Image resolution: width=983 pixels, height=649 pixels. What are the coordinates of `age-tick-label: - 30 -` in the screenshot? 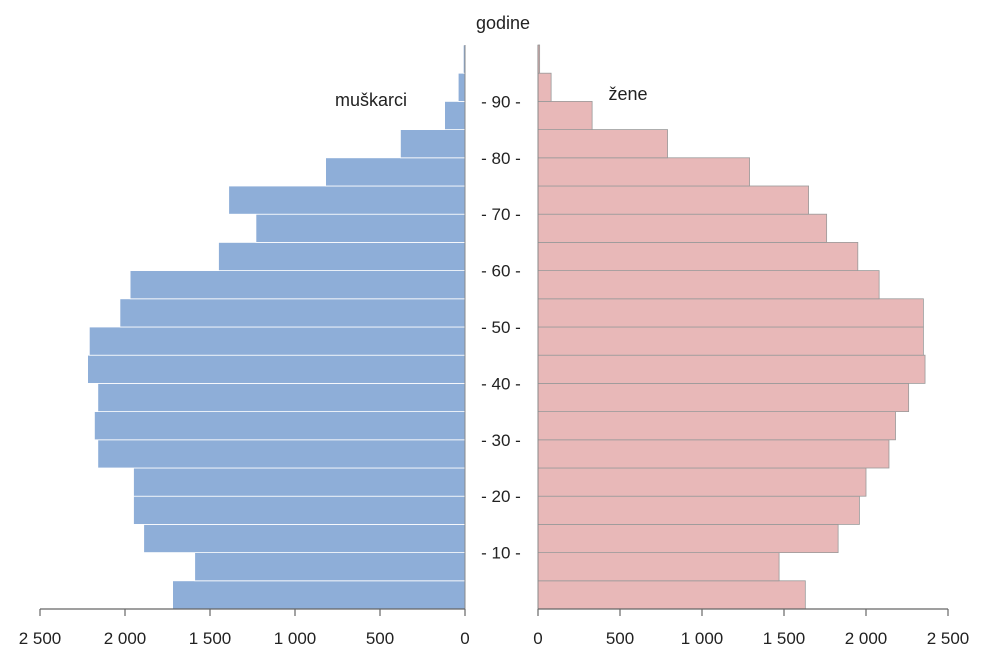 It's located at (501, 440).